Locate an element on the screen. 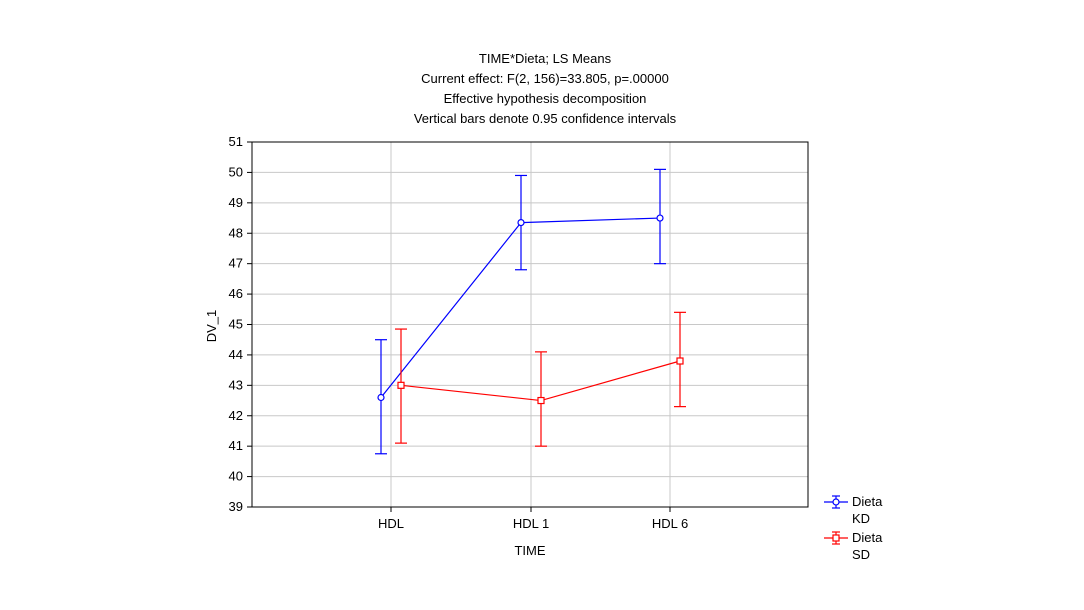 Image resolution: width=1084 pixels, height=610 pixels. x-tick-label: HDL 1 is located at coordinates (531, 523).